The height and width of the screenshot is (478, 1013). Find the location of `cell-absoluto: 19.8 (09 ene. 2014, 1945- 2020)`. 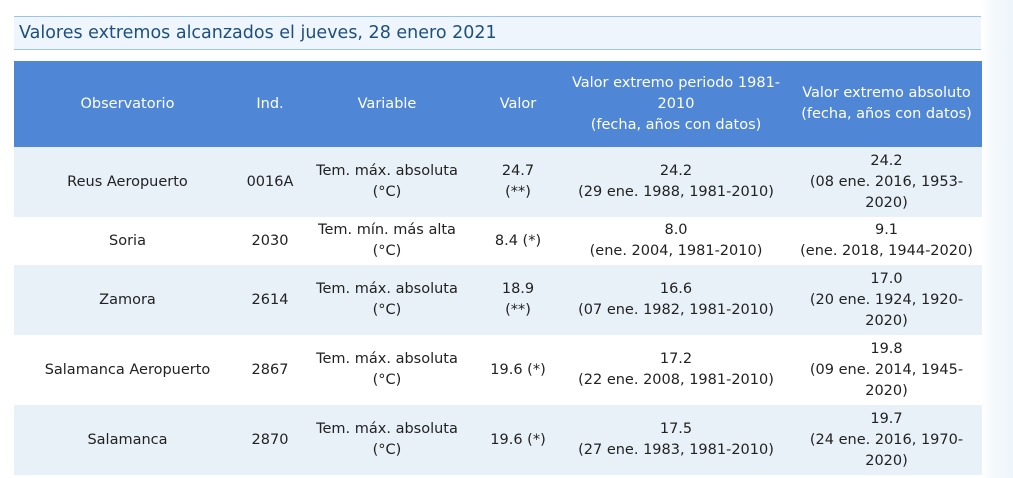

cell-absoluto: 19.8 (09 ene. 2014, 1945- 2020) is located at coordinates (886, 370).